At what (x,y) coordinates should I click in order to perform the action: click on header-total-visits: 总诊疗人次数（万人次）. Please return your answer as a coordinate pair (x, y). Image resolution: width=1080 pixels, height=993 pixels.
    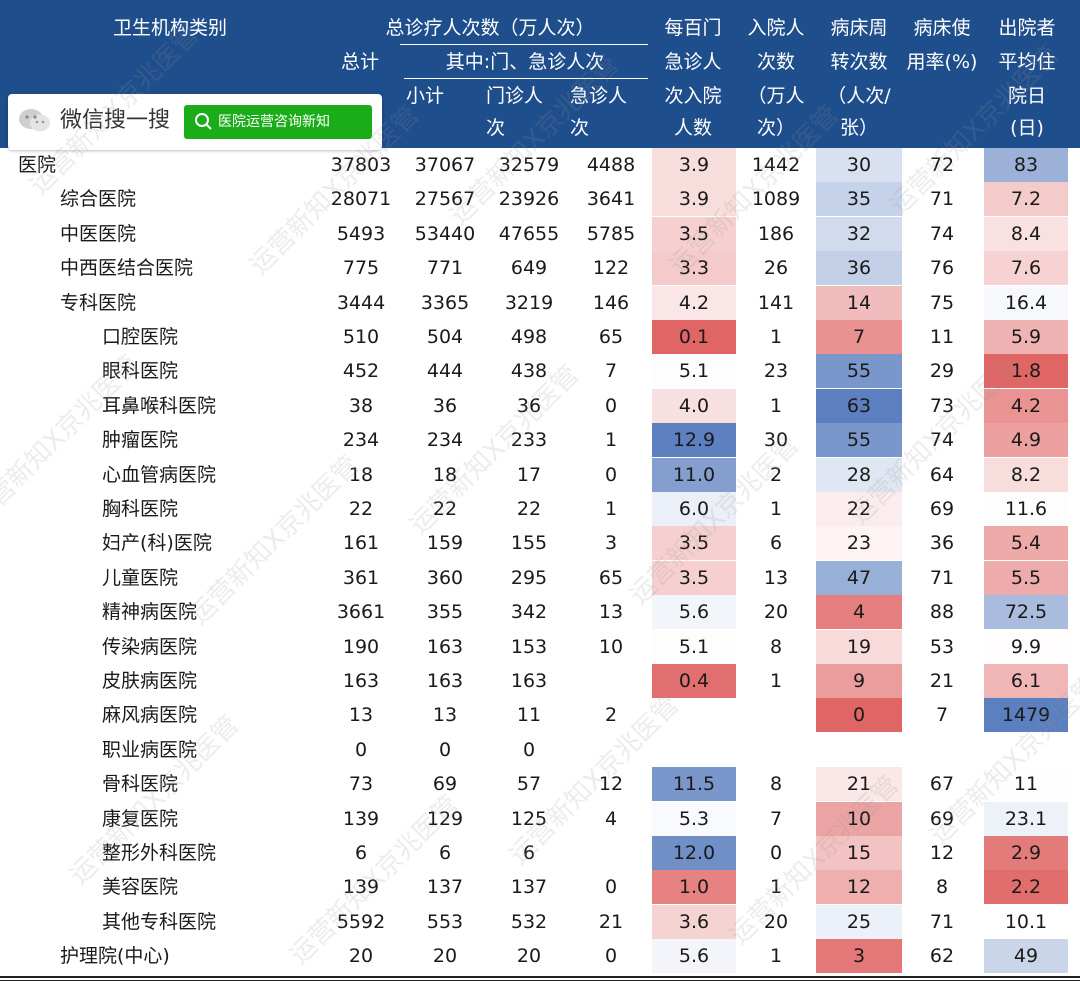
    Looking at the image, I should click on (490, 28).